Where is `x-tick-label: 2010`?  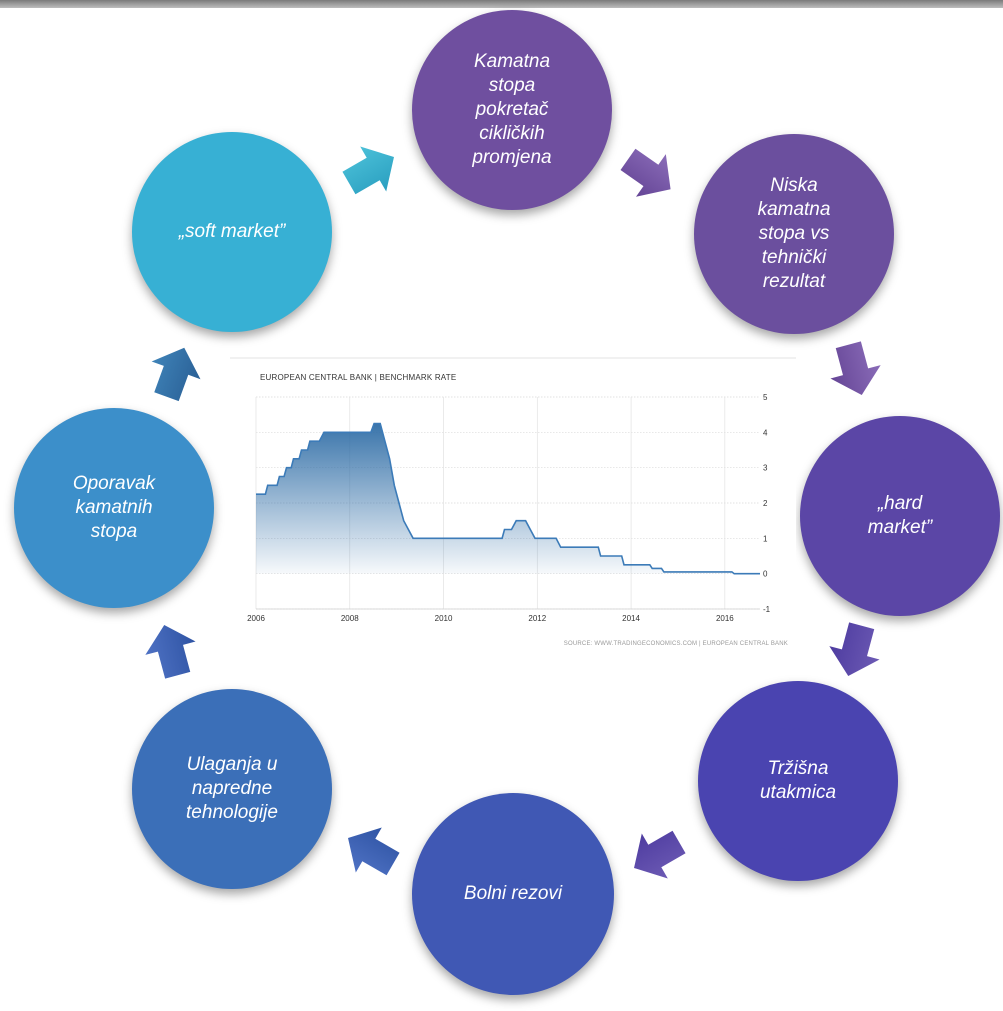
x-tick-label: 2010 is located at coordinates (444, 618).